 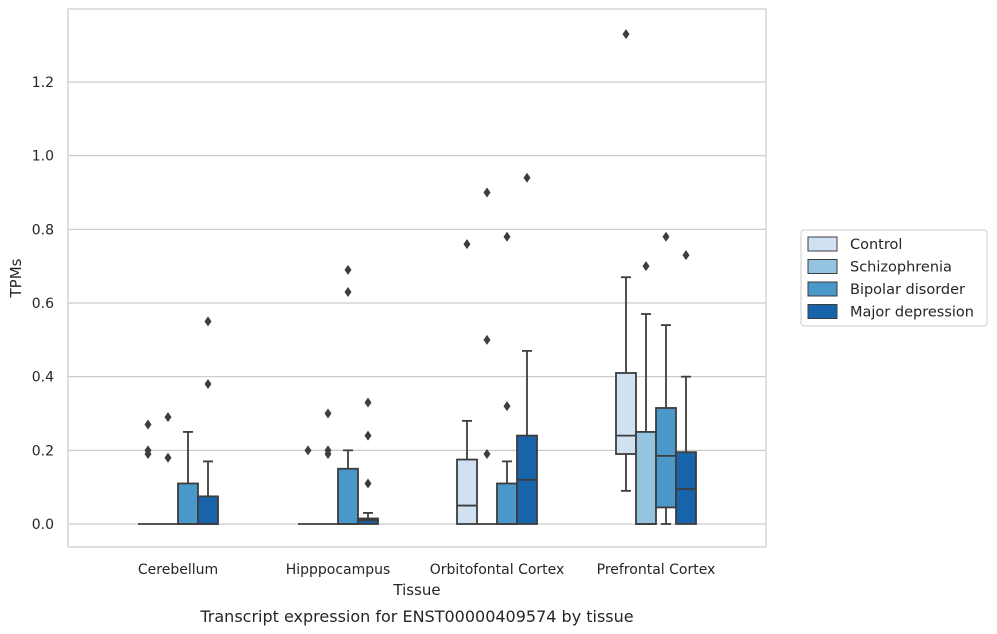 I want to click on legend-frame, so click(x=894, y=278).